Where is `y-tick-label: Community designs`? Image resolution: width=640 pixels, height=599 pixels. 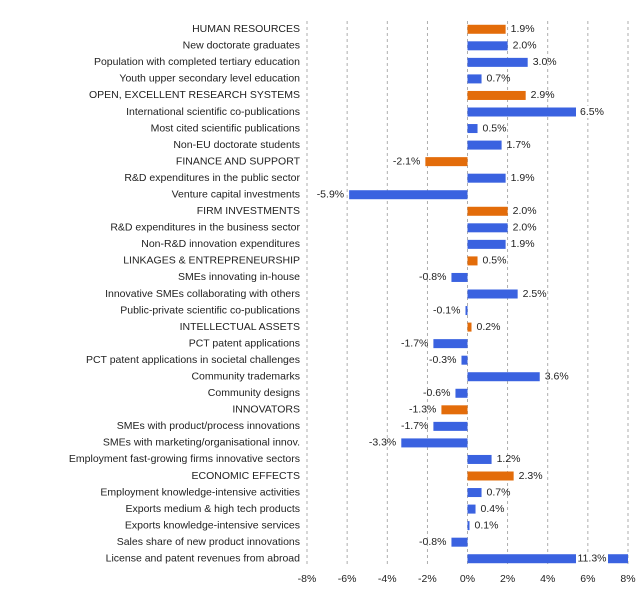
y-tick-label: Community designs is located at coordinates (254, 393).